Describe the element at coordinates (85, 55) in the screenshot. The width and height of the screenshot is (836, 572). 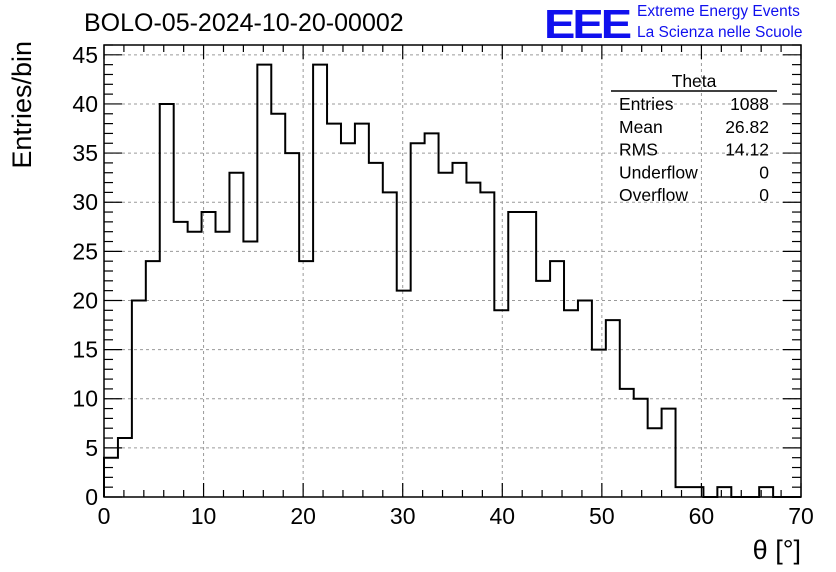
I see `y-tick-label: 45` at that location.